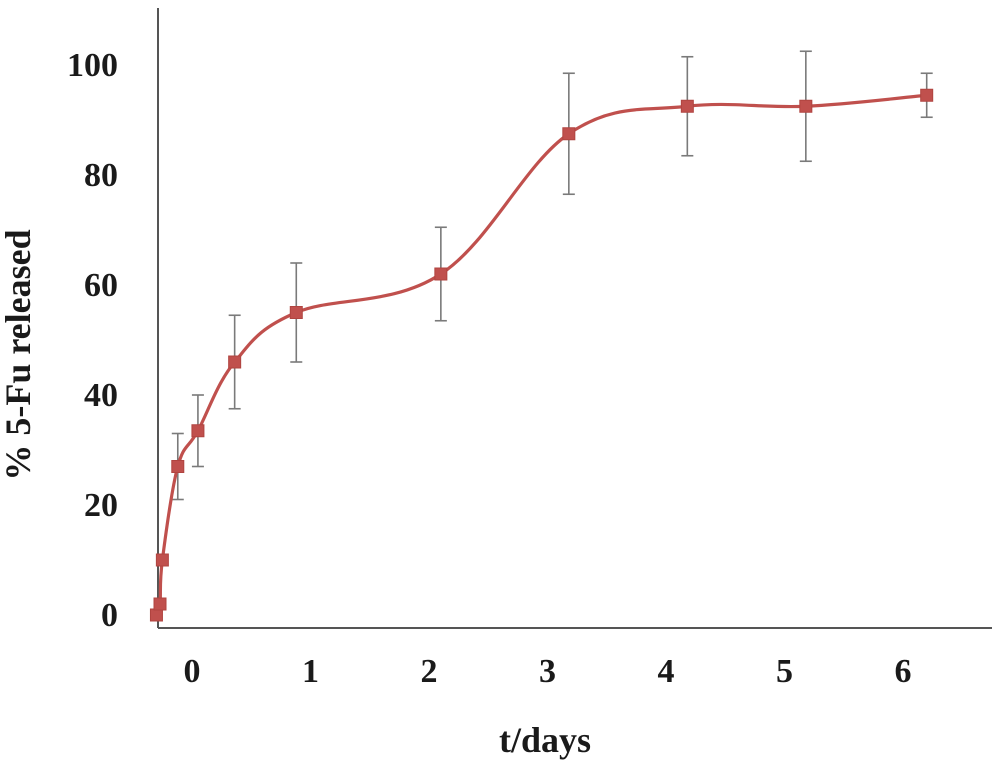  I want to click on x-tick-label-4: 4, so click(666, 671).